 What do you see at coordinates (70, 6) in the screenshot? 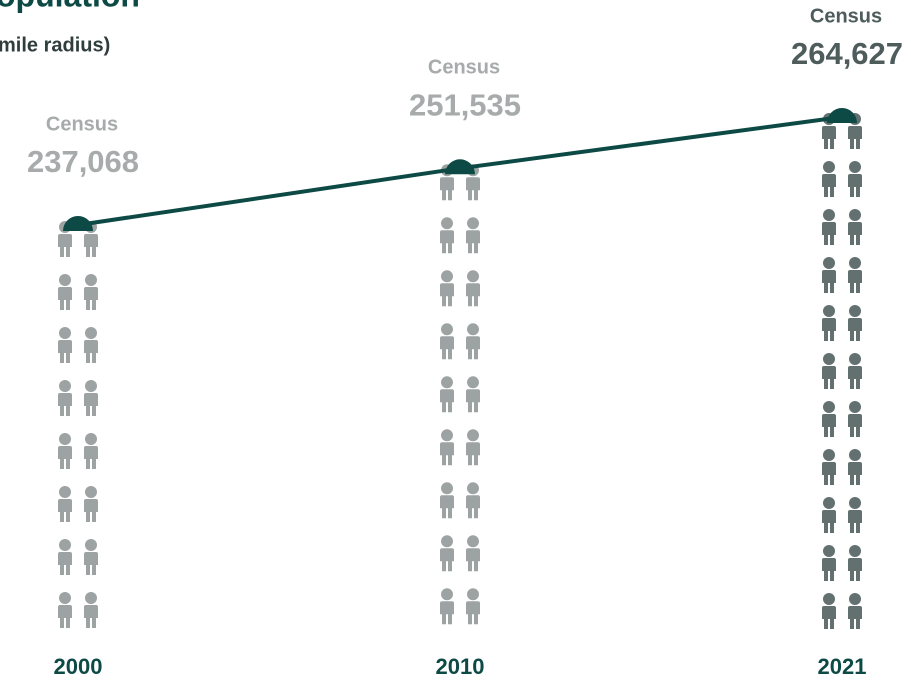
I see `chart-title: opulation` at bounding box center [70, 6].